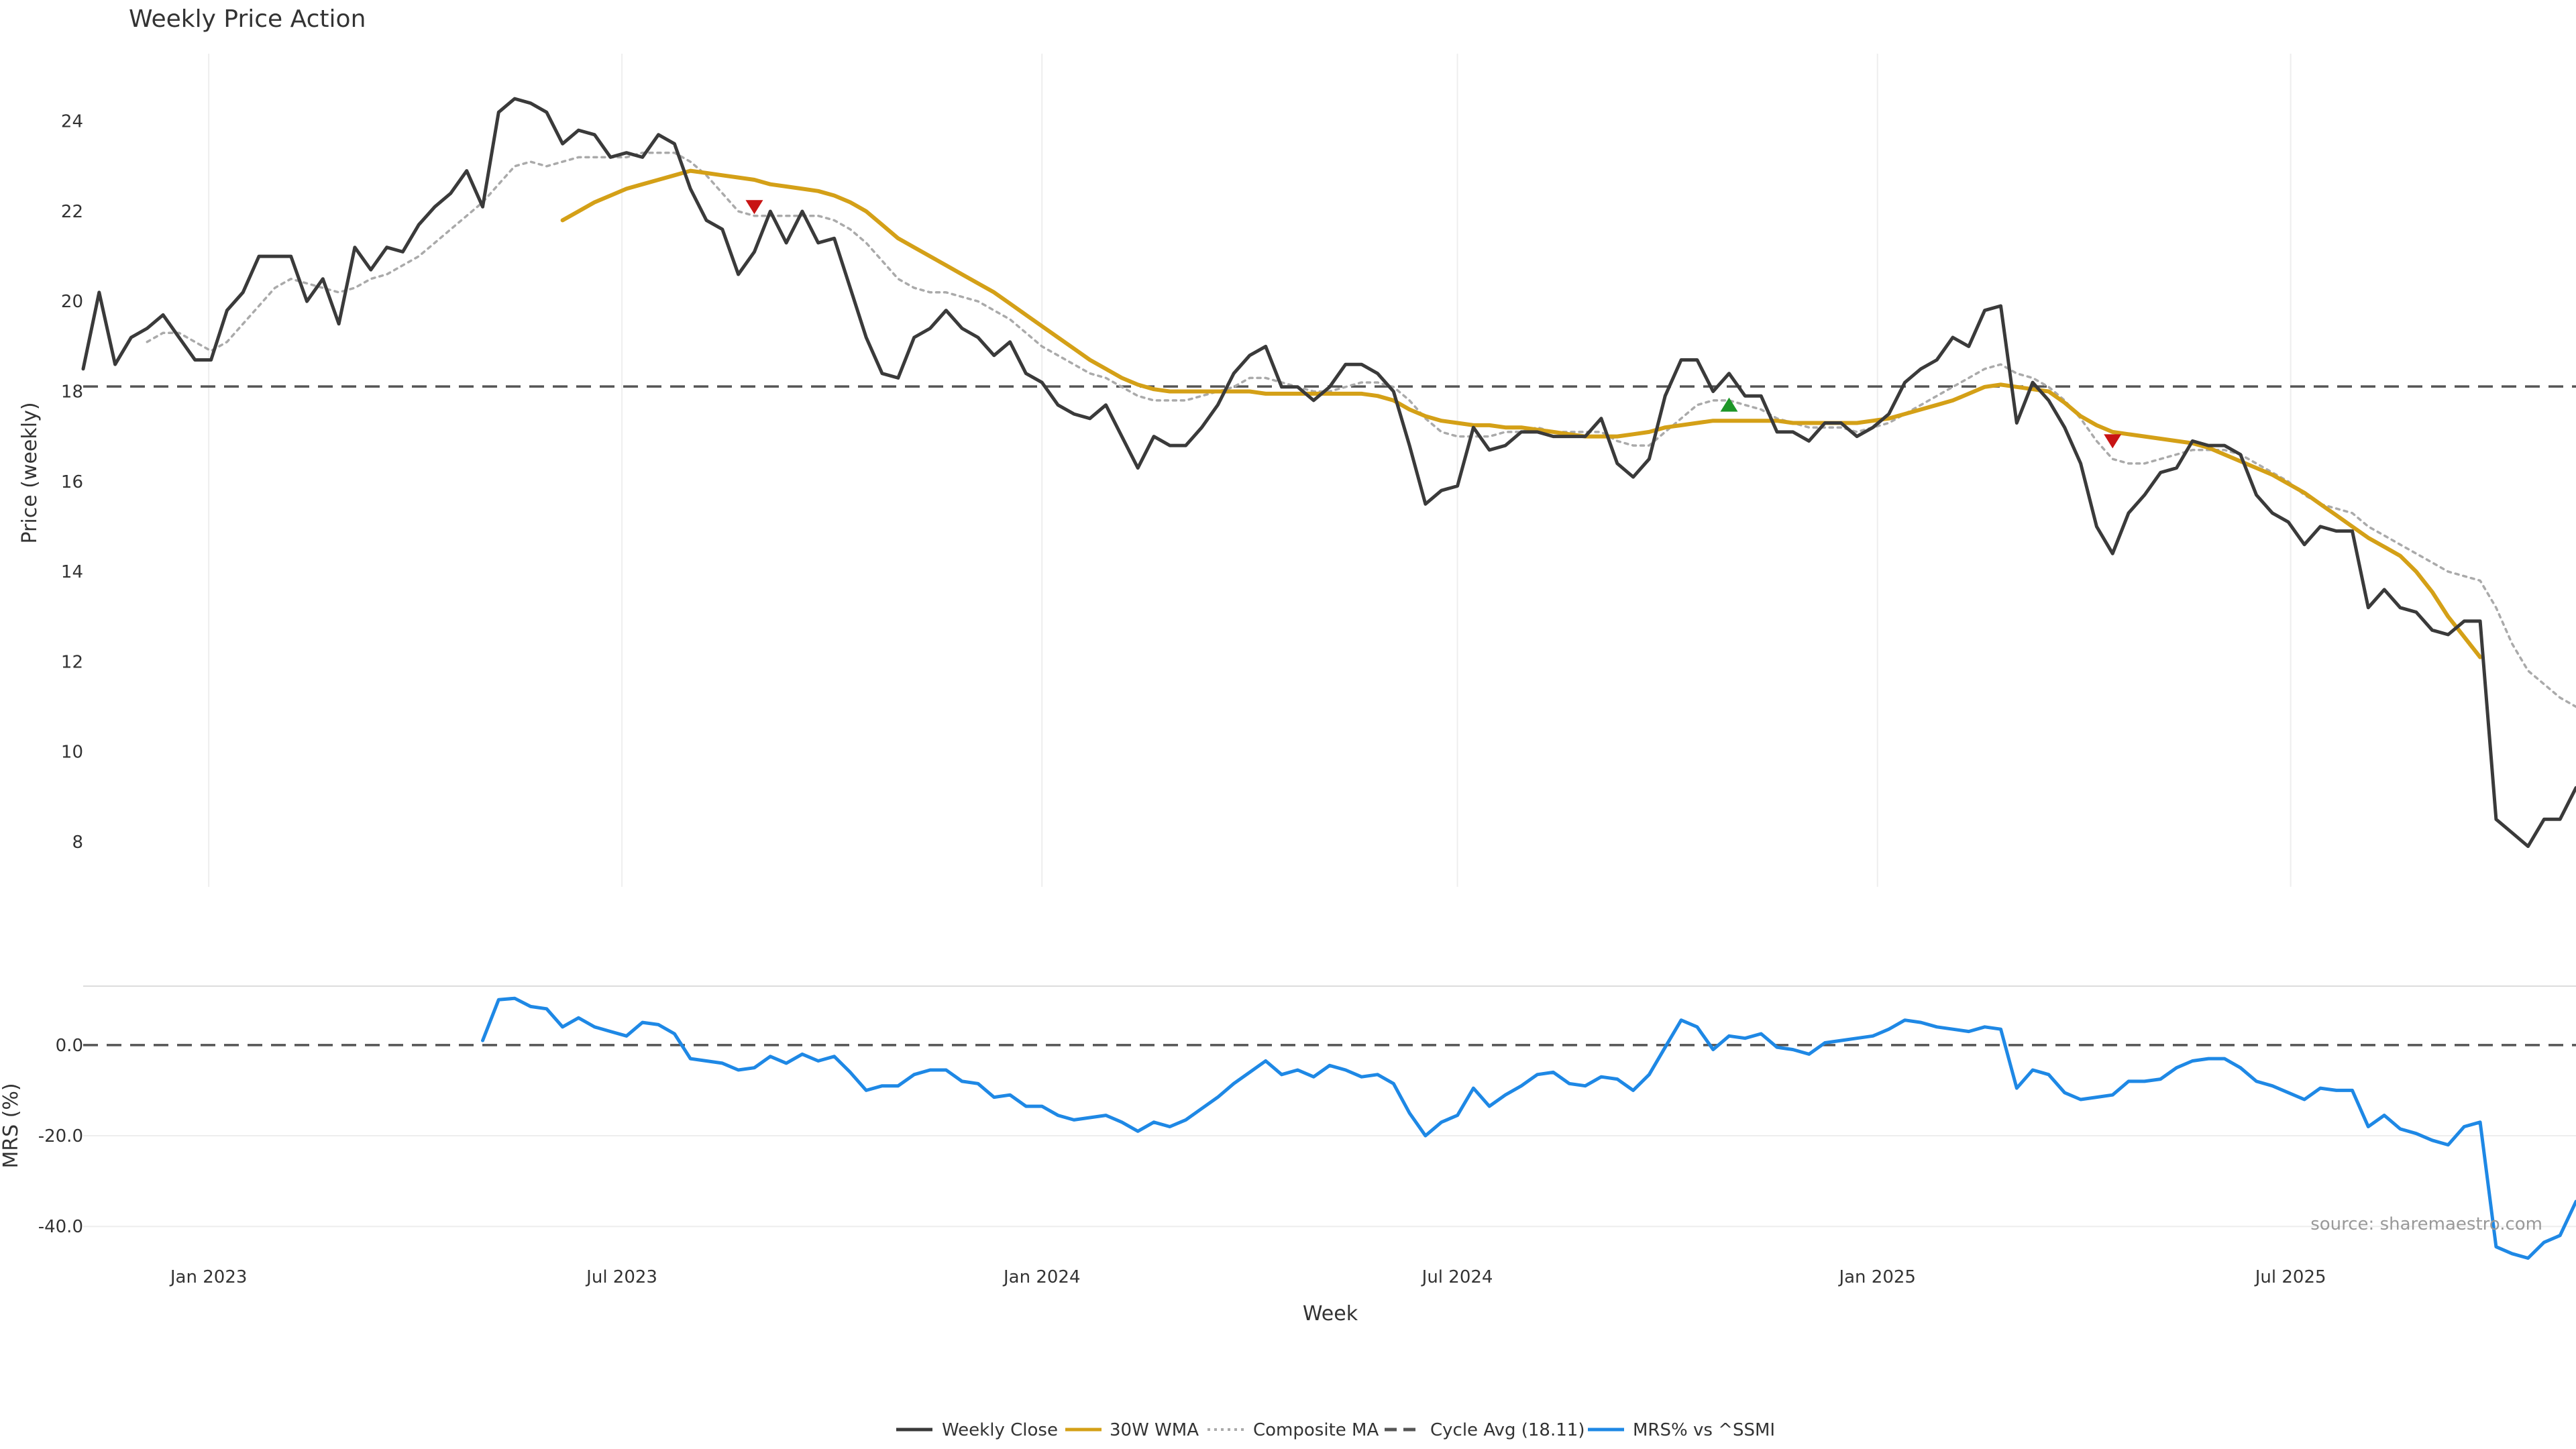  Describe the element at coordinates (1729, 404) in the screenshot. I see `buy-signal-marker` at that location.